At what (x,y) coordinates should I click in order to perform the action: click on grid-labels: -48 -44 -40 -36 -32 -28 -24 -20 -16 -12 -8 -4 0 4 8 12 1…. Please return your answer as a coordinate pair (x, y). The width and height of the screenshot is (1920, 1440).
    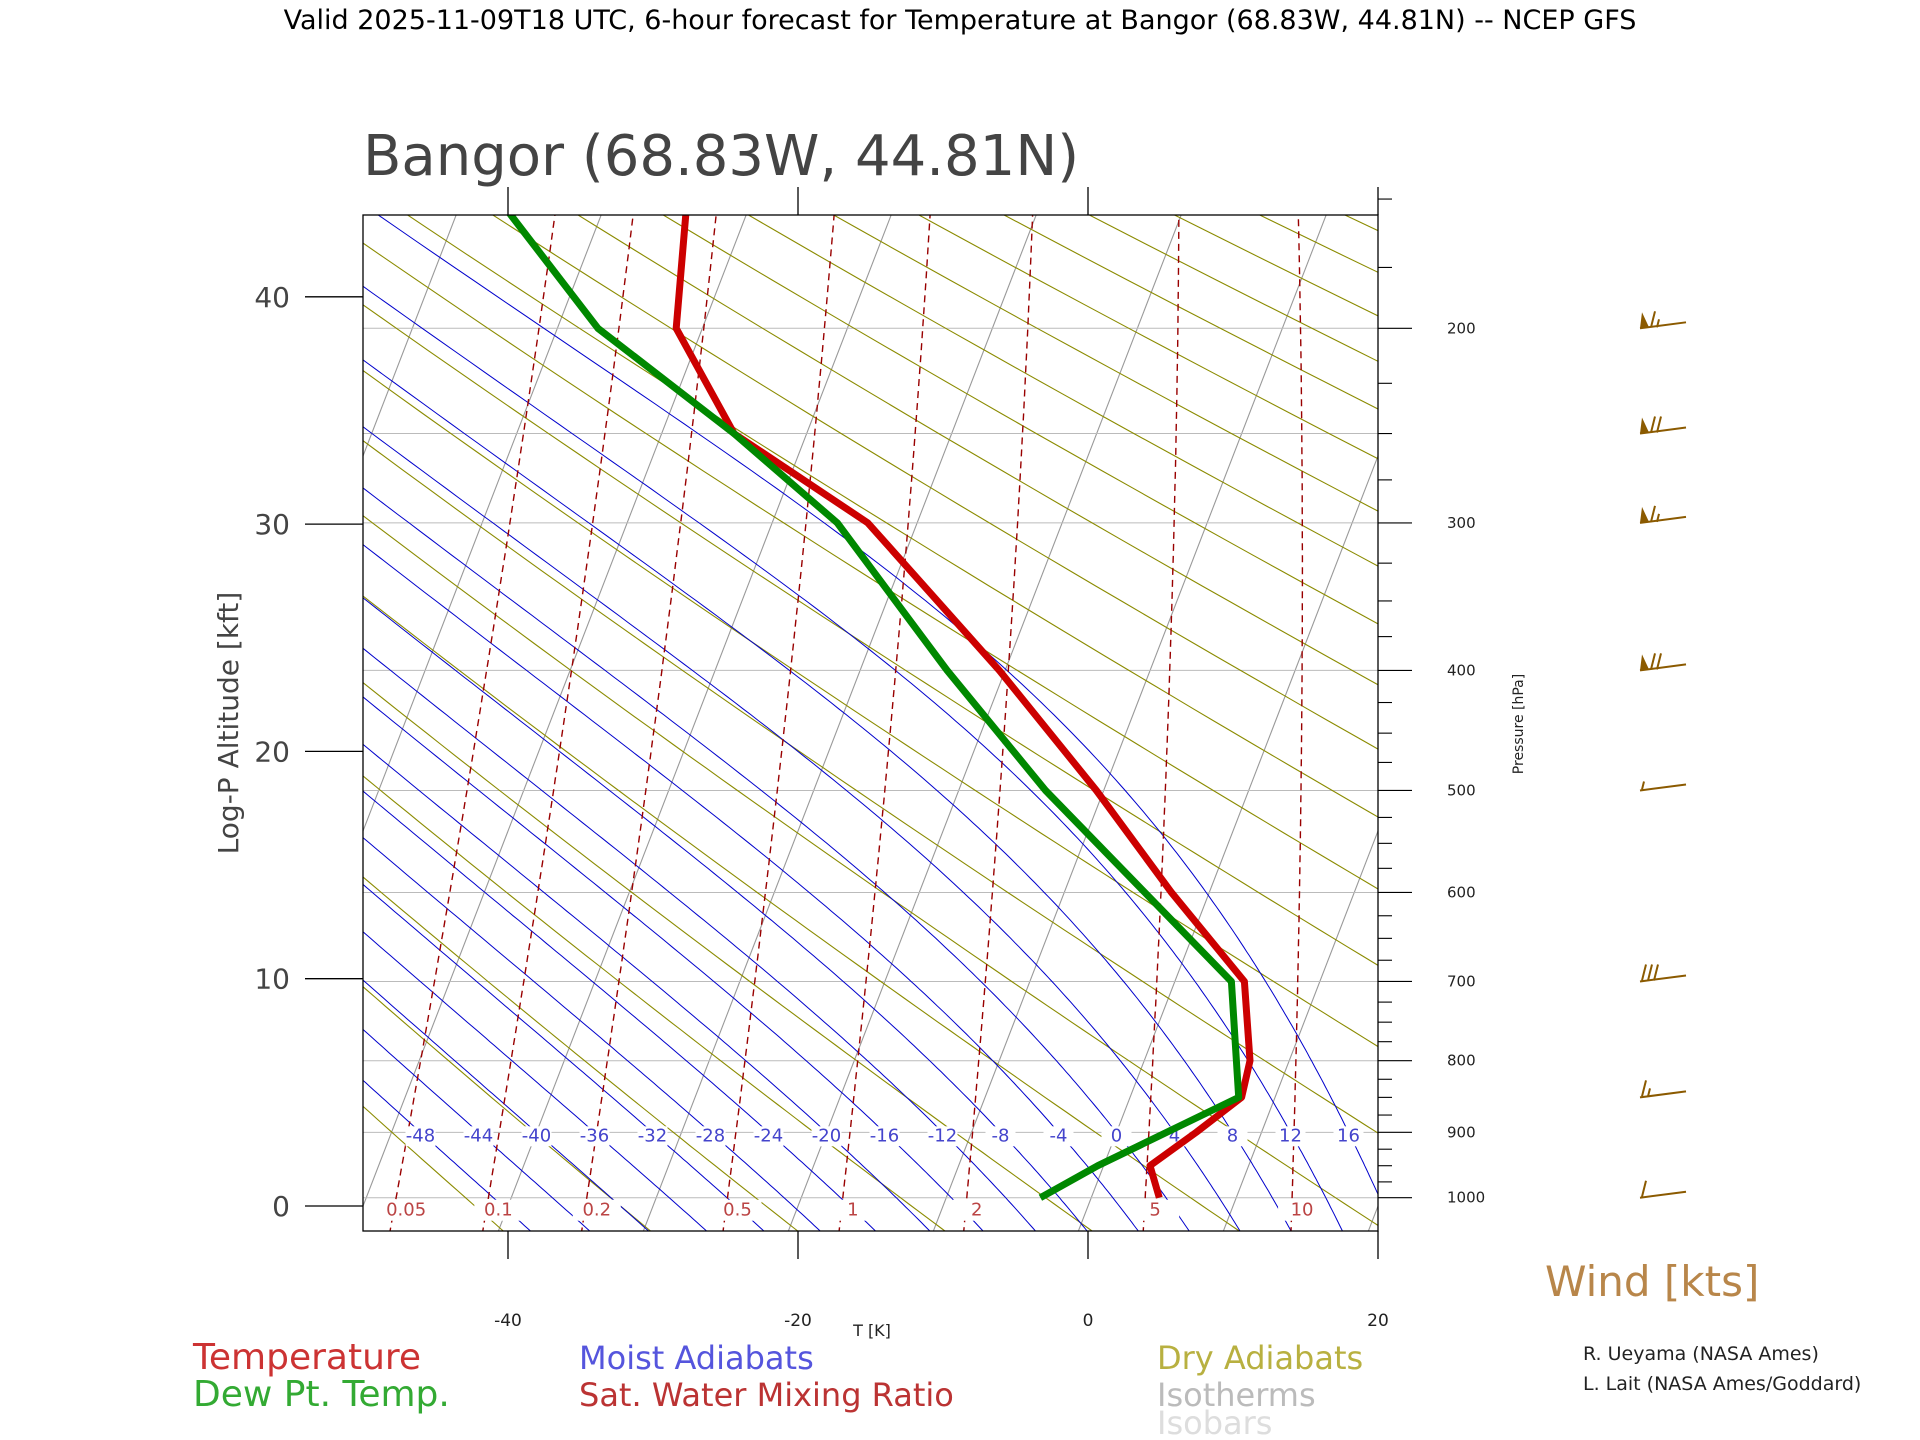
    Looking at the image, I should click on (873, 1173).